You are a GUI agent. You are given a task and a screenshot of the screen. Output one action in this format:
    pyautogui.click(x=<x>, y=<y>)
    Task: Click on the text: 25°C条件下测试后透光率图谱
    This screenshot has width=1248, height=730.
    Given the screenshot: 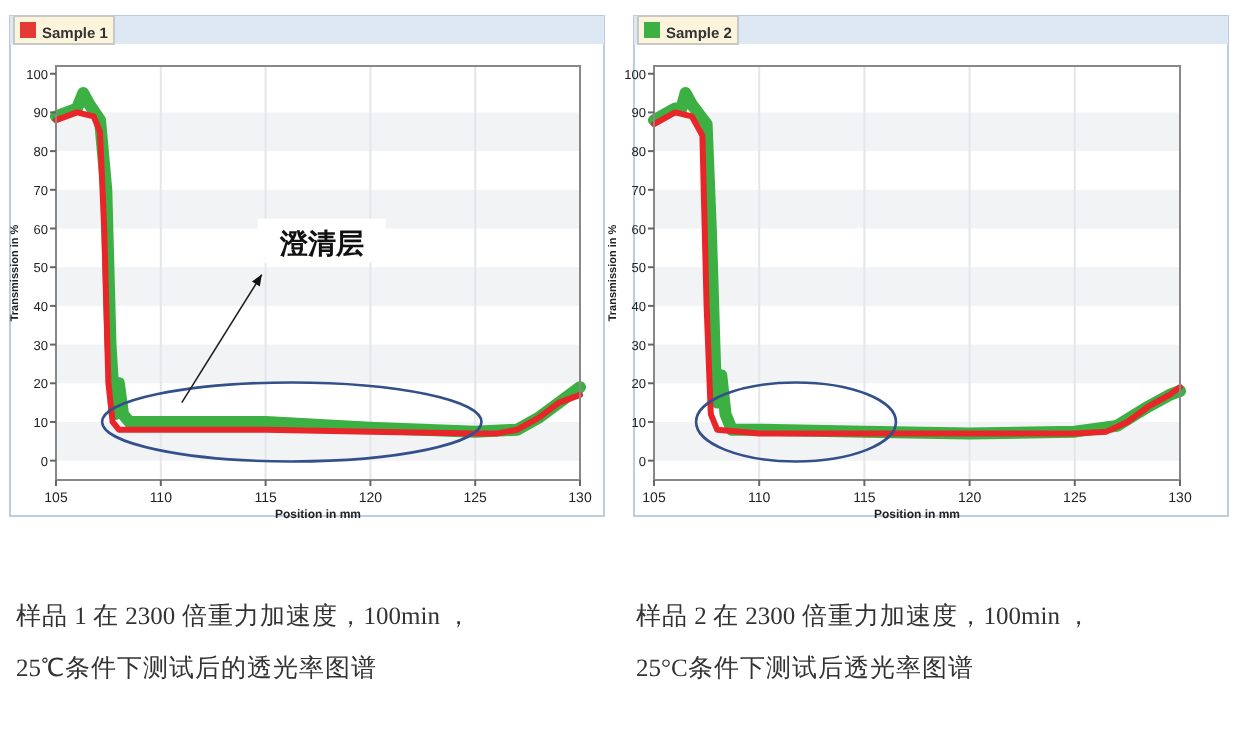 What is the action you would take?
    pyautogui.click(x=805, y=667)
    